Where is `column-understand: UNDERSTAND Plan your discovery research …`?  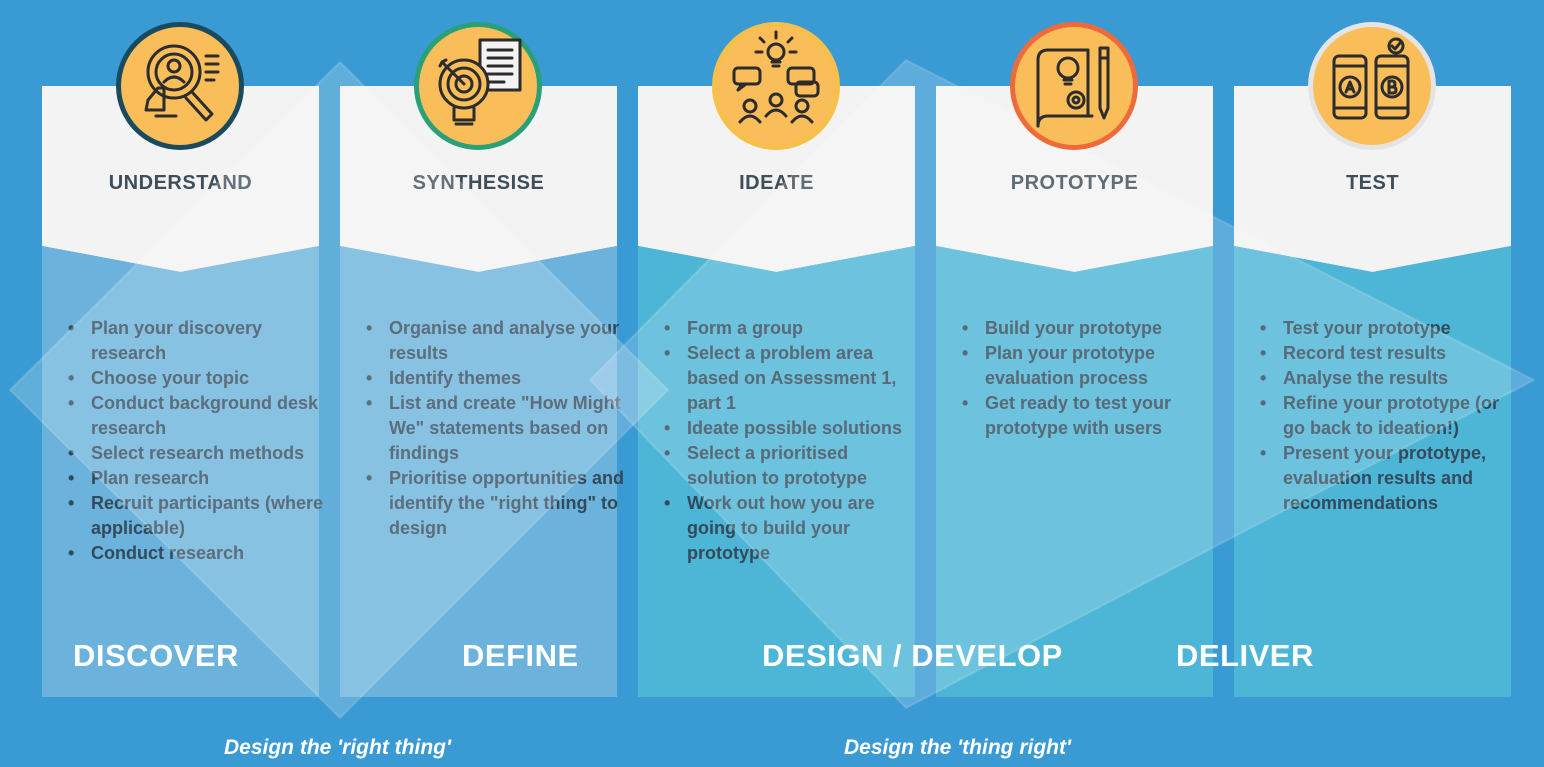
column-understand: UNDERSTAND Plan your discovery research … is located at coordinates (182, 391).